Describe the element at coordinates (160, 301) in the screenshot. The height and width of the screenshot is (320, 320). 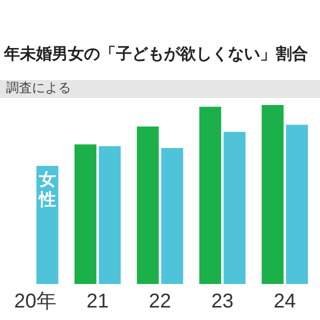
I see `x-tick-label: 22` at that location.